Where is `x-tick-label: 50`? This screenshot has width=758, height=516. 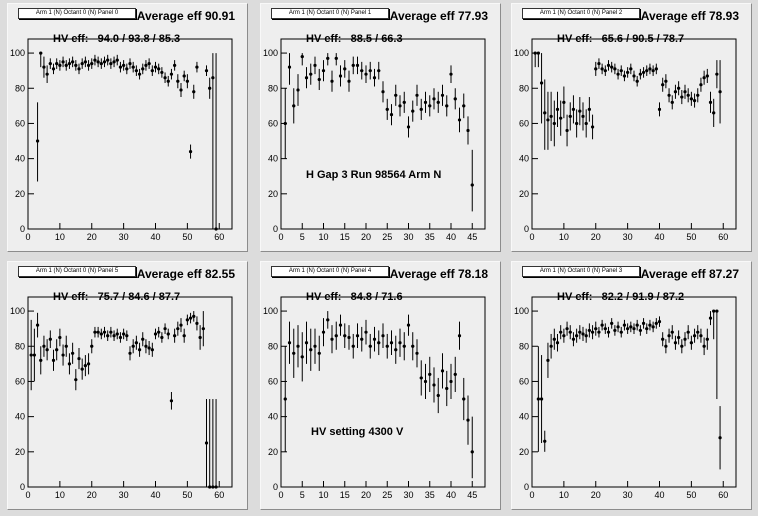 x-tick-label: 50 is located at coordinates (187, 495).